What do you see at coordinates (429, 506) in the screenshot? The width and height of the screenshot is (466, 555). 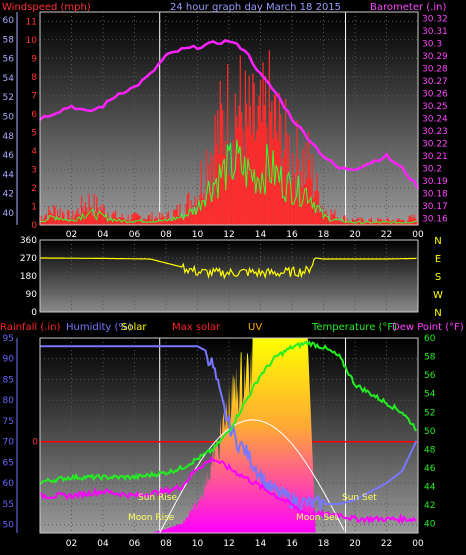 I see `p3-y-right-tick: 42` at bounding box center [429, 506].